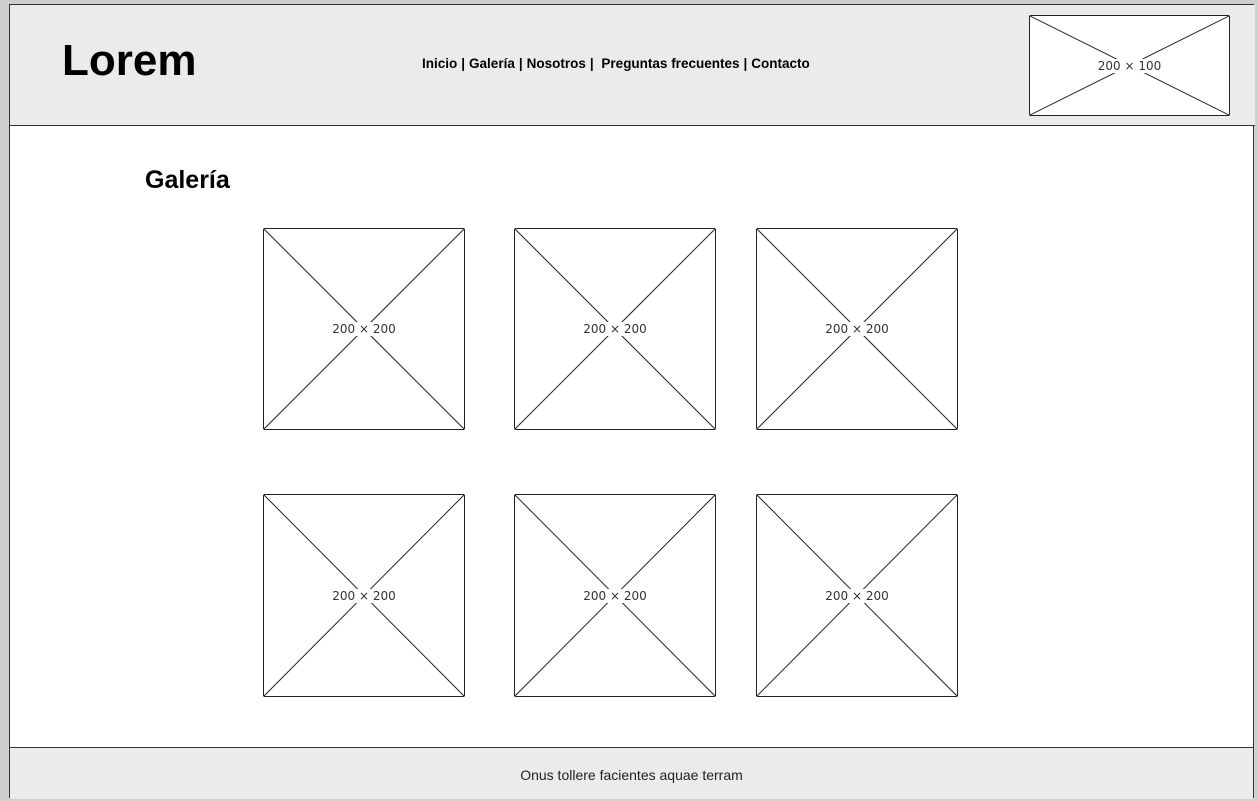 The width and height of the screenshot is (1258, 801). I want to click on nav-link-inicio: Inicio, so click(440, 63).